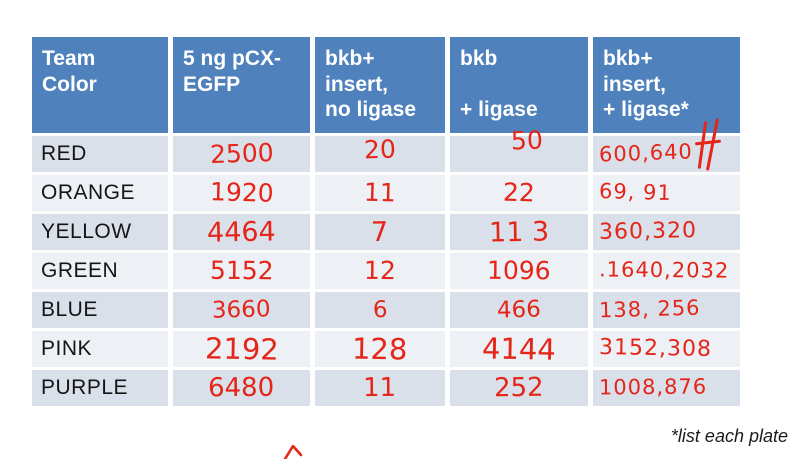 The height and width of the screenshot is (459, 800). I want to click on handwritten-value: 4144, so click(519, 348).